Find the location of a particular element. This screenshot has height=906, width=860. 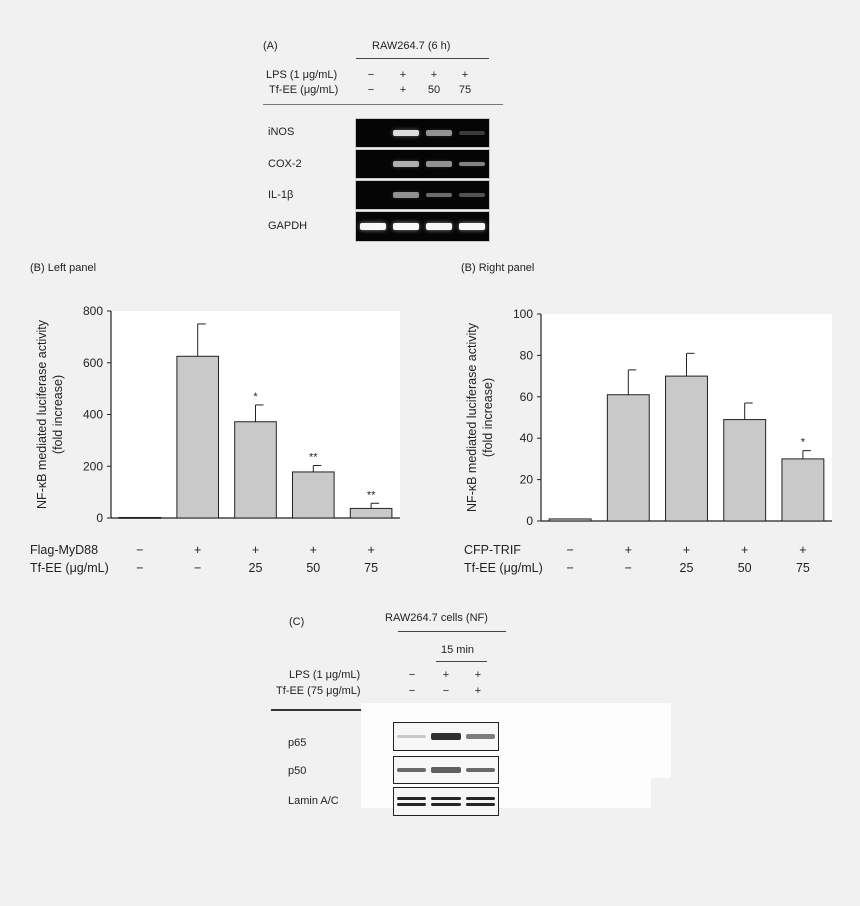

panel-a-label: (A) is located at coordinates (270, 46).